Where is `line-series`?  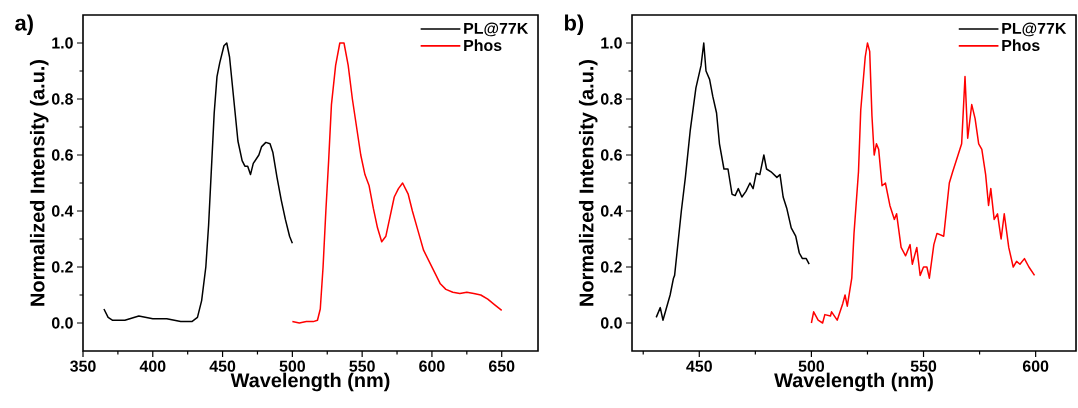 line-series is located at coordinates (732, 181).